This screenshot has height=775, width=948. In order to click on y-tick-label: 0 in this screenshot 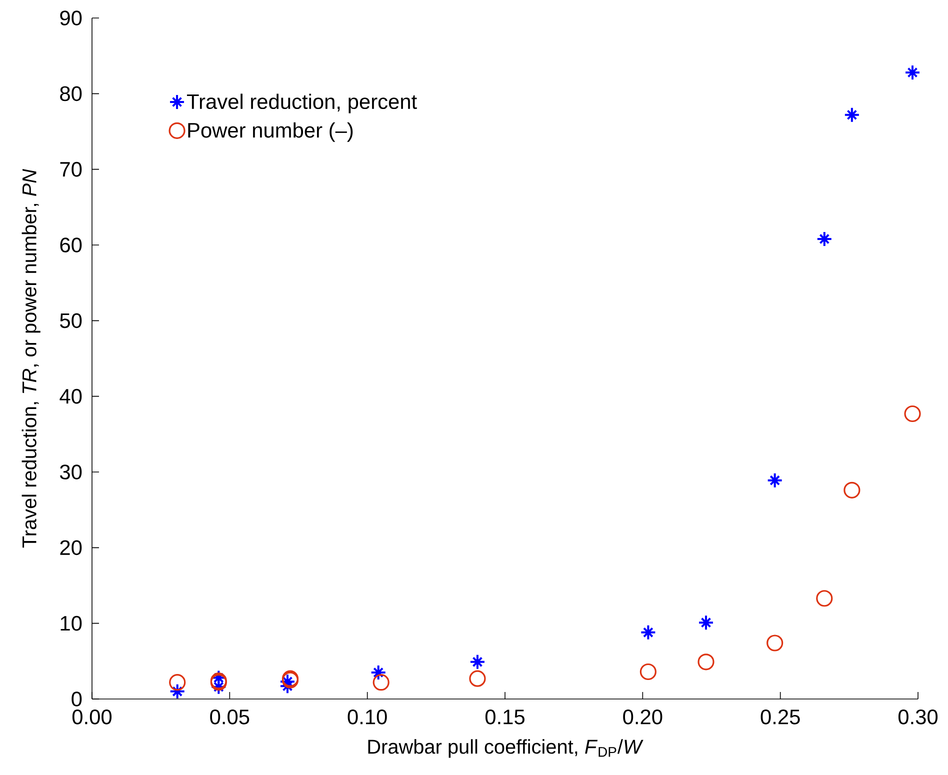, I will do `click(77, 699)`.